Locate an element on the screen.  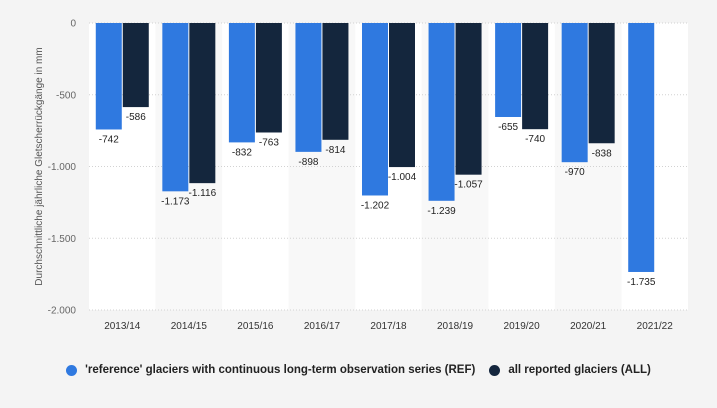
x-tick-label: 2013/14 is located at coordinates (122, 326).